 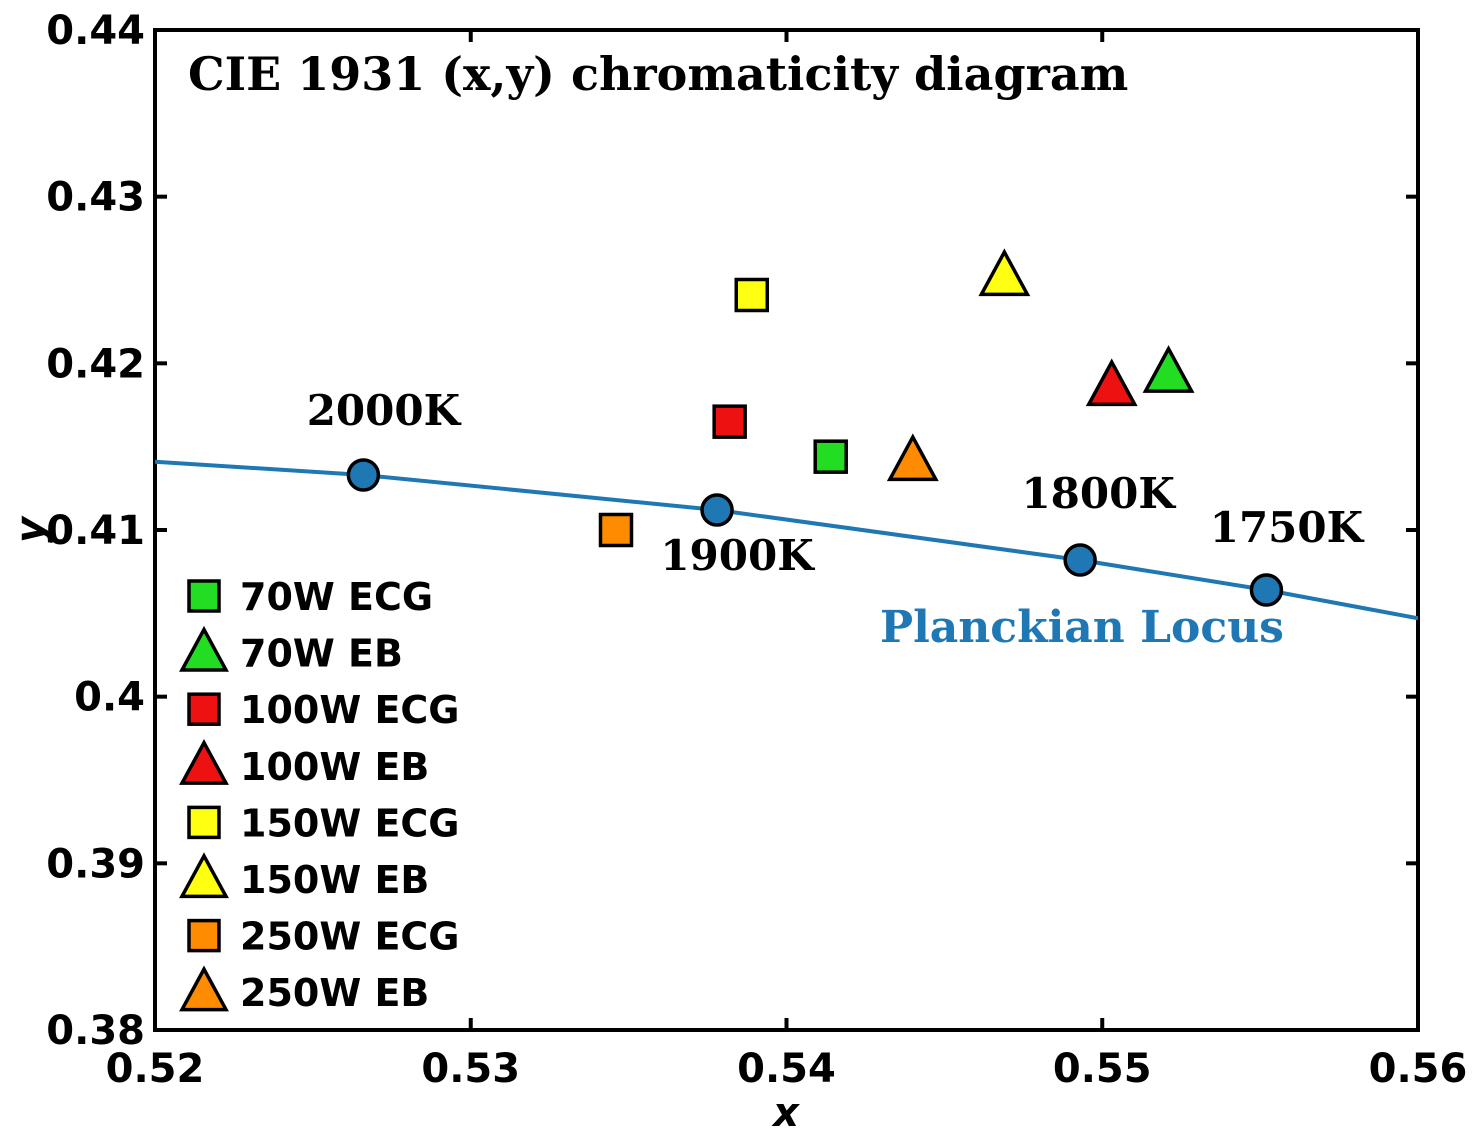 I want to click on legend-marker-150w-ecg, so click(x=204, y=822).